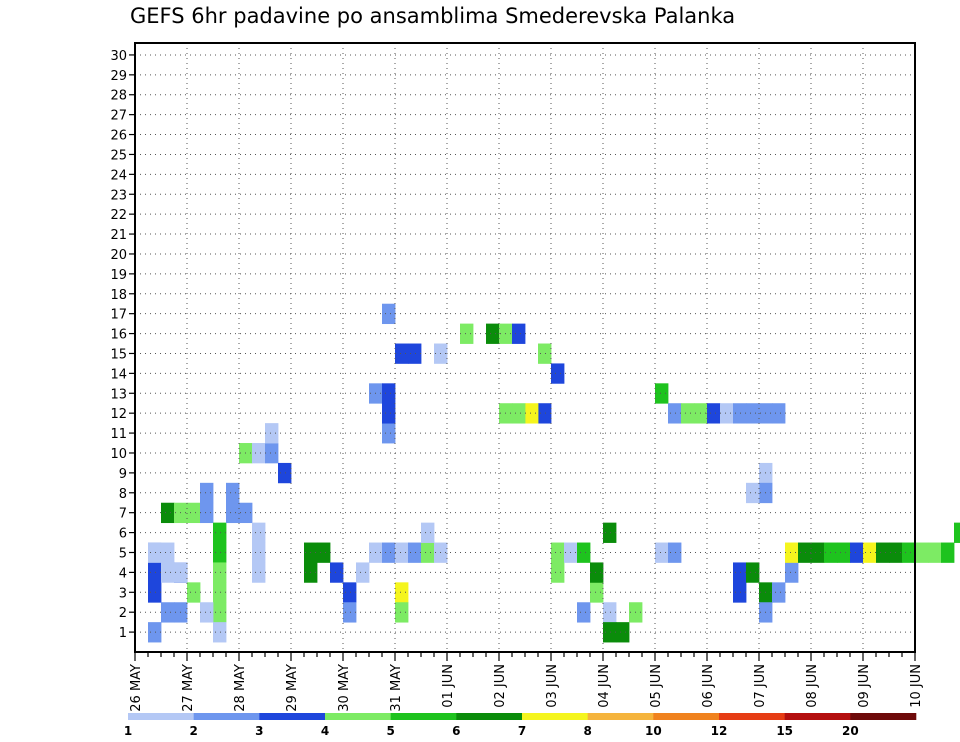  Describe the element at coordinates (760, 686) in the screenshot. I see `x-tick-label: 07 JUN` at that location.